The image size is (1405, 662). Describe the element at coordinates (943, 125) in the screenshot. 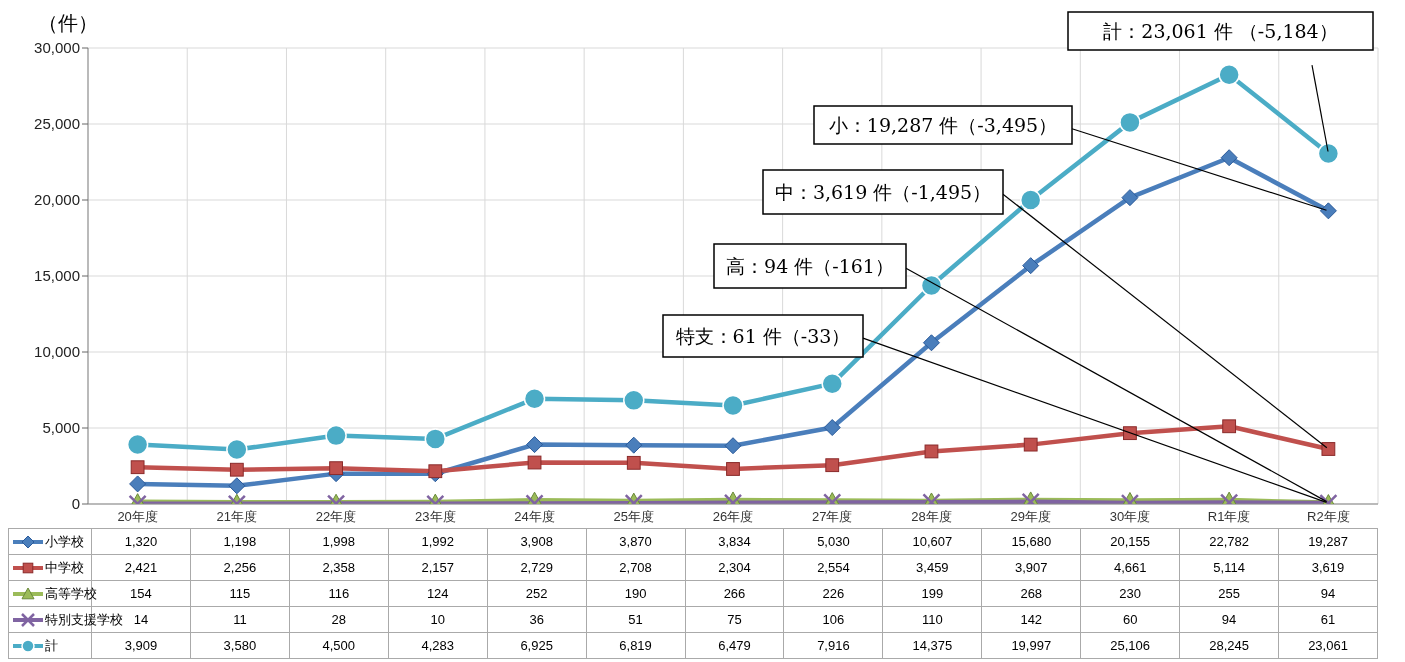

I see `annotation: 小：19,287 件（-3,495）` at that location.